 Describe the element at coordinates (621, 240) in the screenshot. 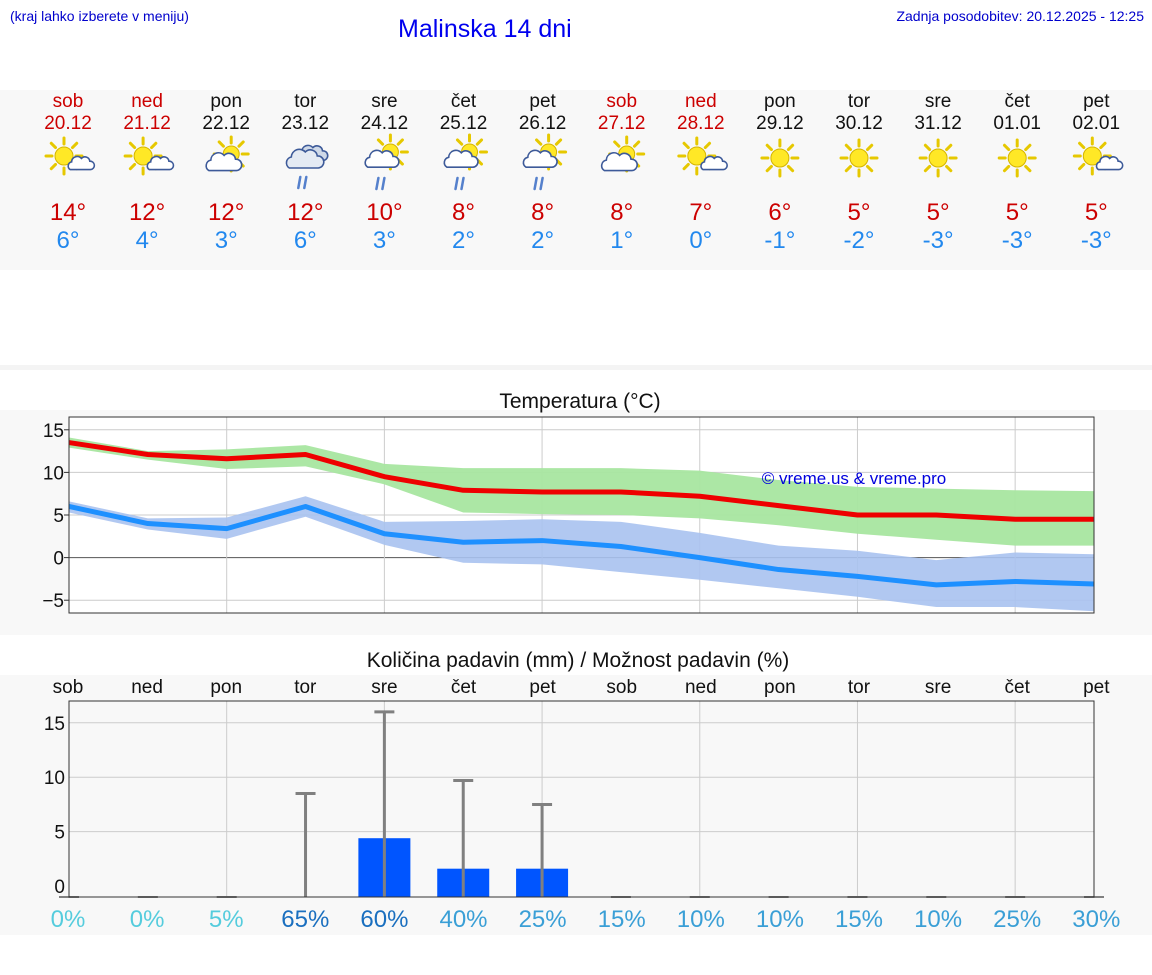

I see `temp-min: 1°` at that location.